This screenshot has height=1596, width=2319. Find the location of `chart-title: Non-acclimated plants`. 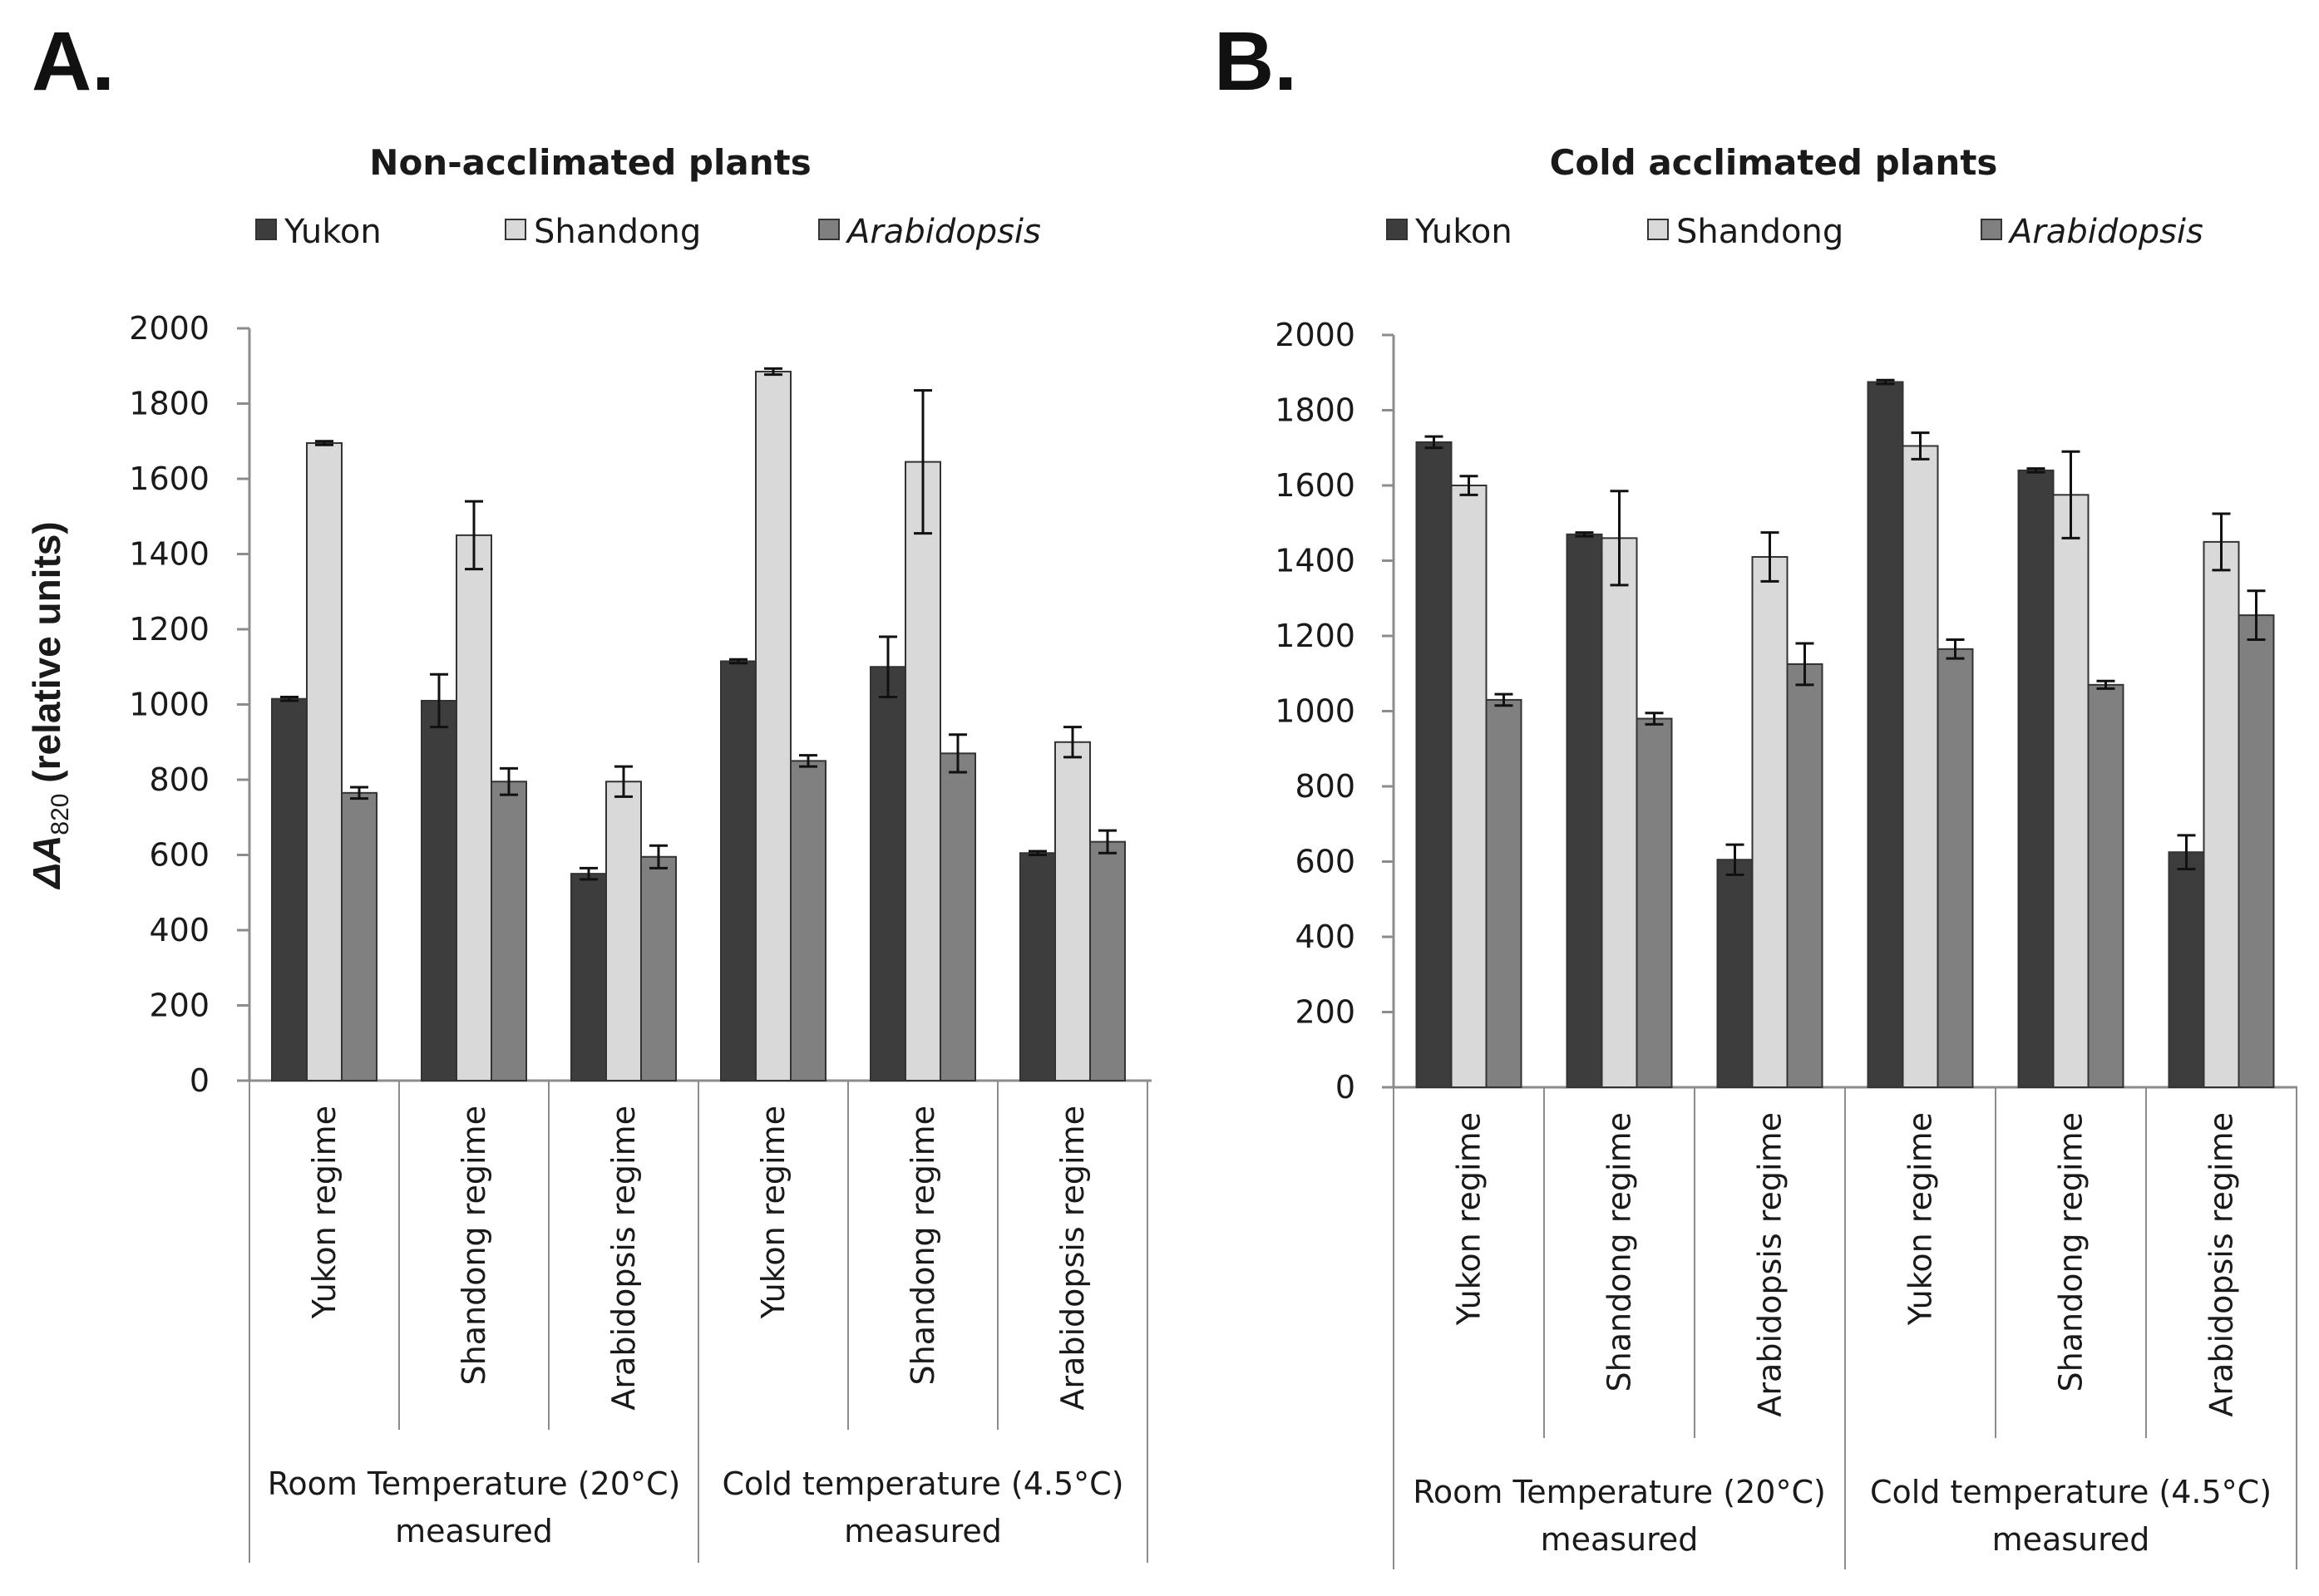

chart-title: Non-acclimated plants is located at coordinates (590, 162).